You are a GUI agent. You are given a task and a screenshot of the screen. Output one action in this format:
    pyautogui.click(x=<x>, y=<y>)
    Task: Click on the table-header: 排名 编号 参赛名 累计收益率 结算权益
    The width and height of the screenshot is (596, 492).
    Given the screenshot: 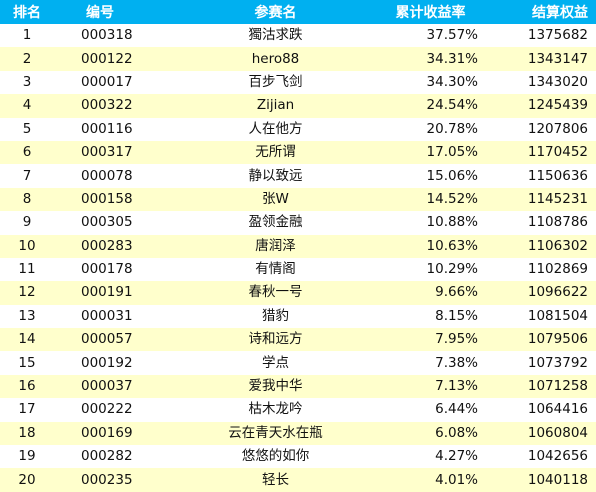 What is the action you would take?
    pyautogui.click(x=298, y=12)
    